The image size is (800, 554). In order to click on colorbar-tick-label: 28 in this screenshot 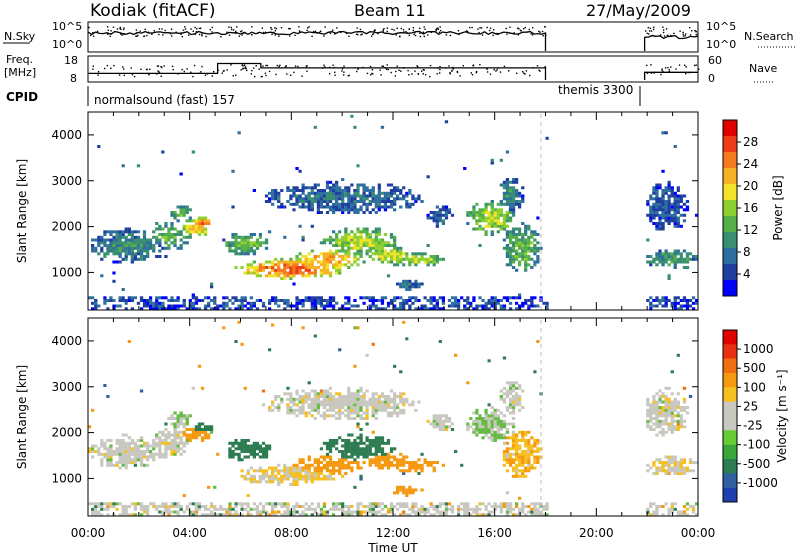, I will do `click(750, 142)`.